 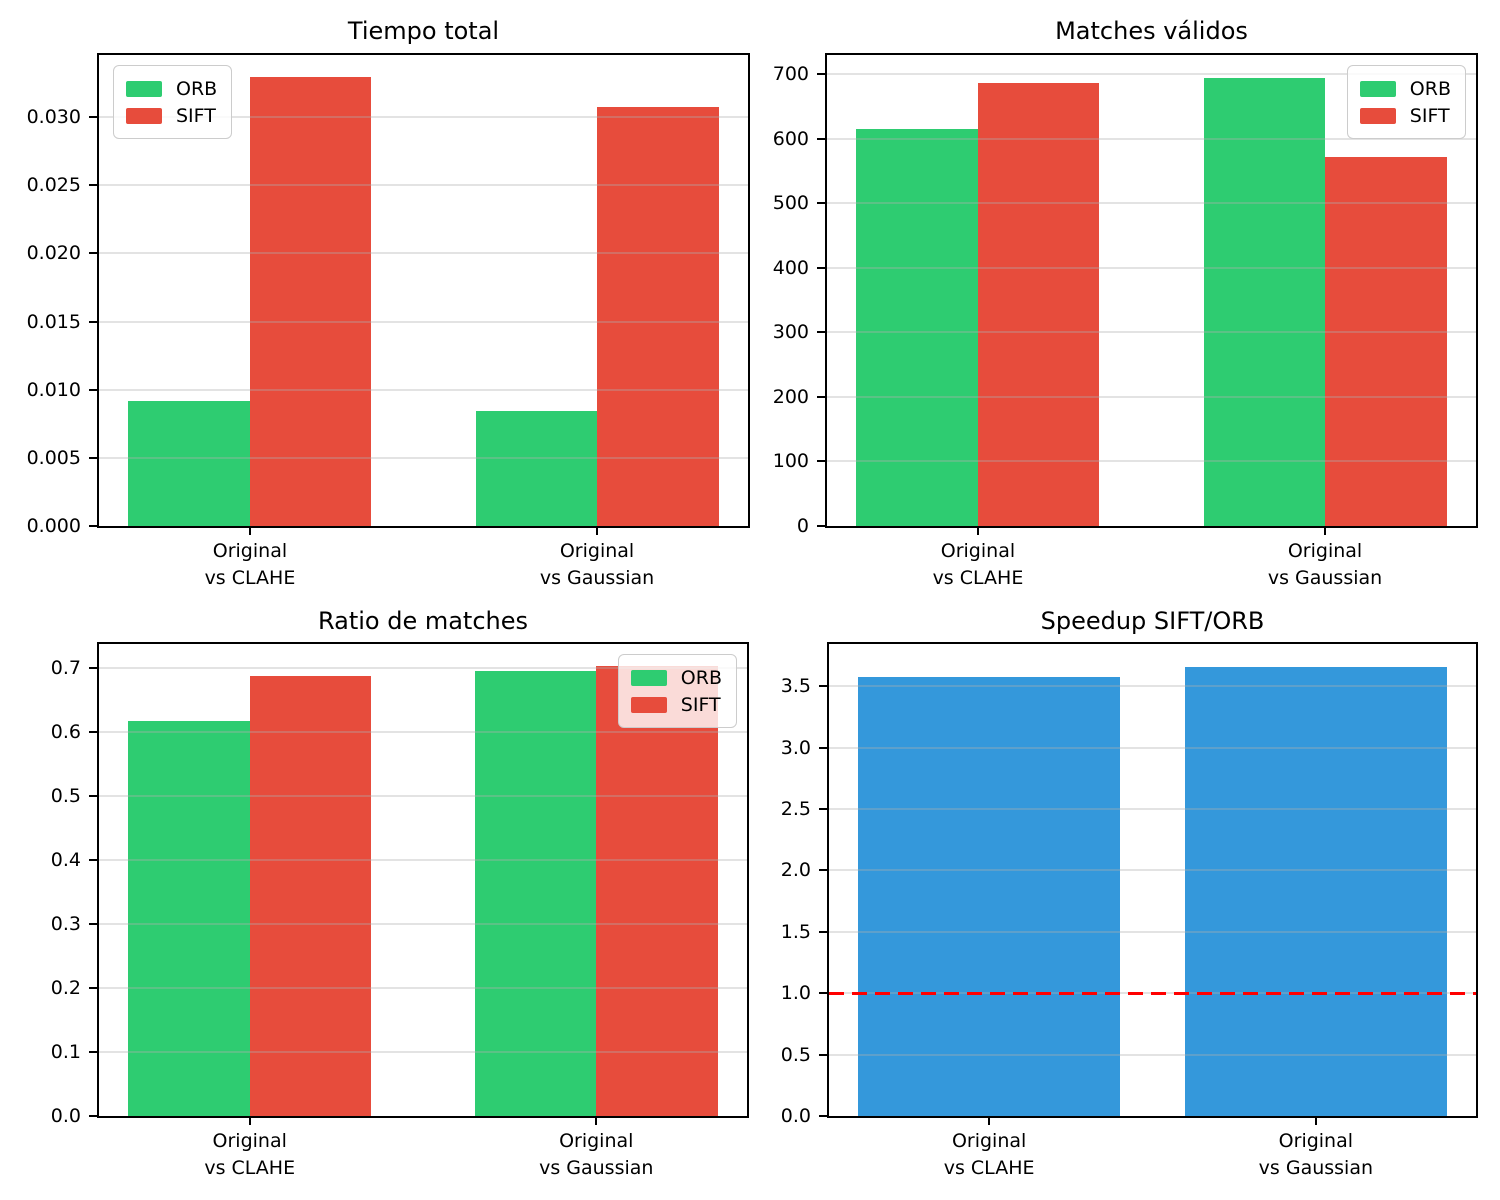 I want to click on y-tick-label: 1.5, so click(x=795, y=931).